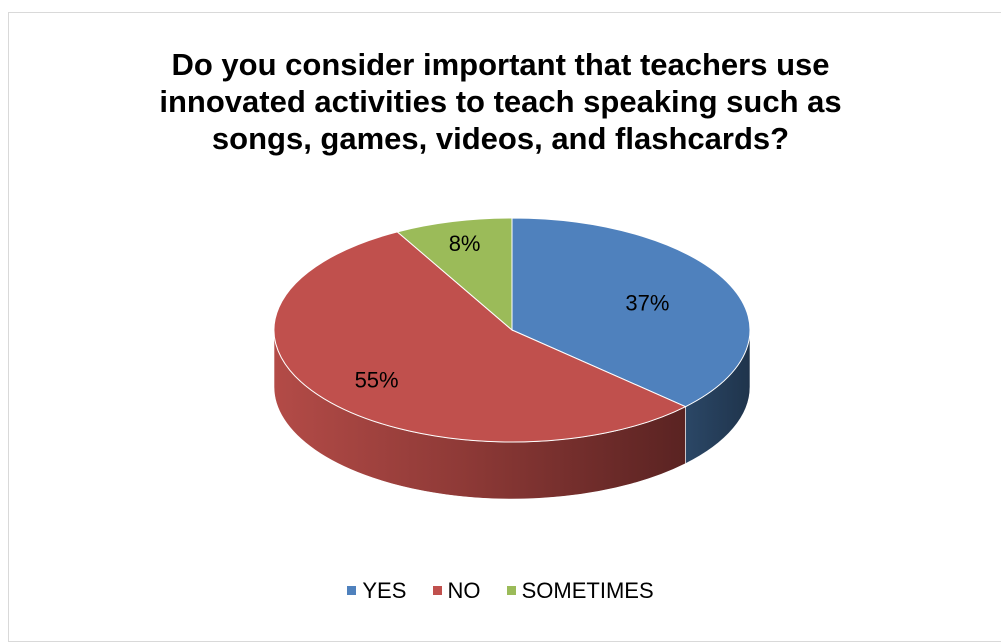  I want to click on legend-label-sometimes: SOMETIMES, so click(587, 590).